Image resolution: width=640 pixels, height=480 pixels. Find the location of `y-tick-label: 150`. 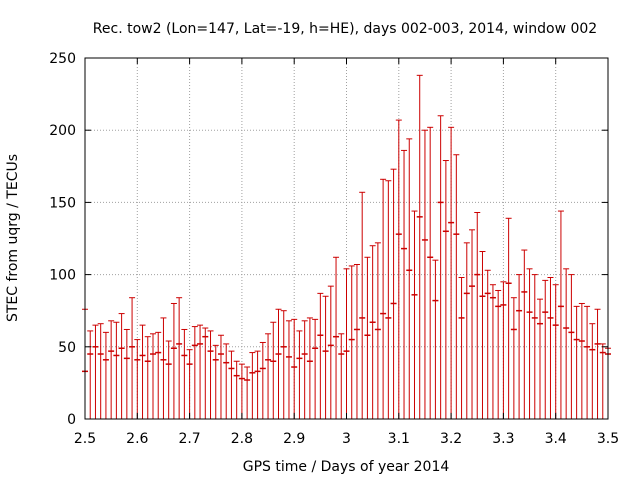

y-tick-label: 150 is located at coordinates (62, 203).